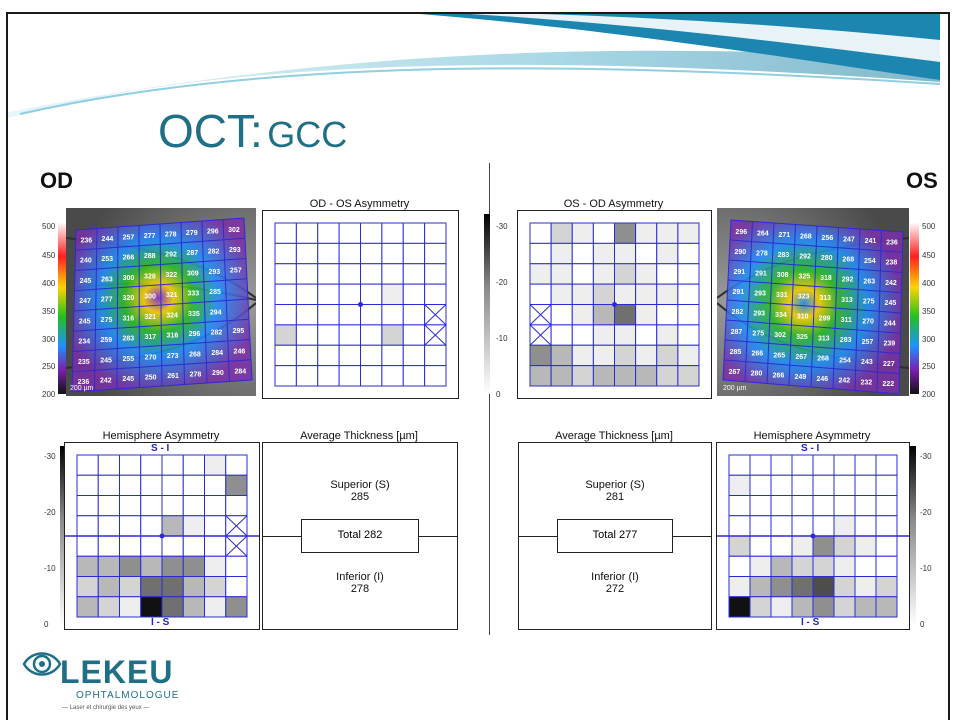  I want to click on thickness-value: 277, so click(107, 300).